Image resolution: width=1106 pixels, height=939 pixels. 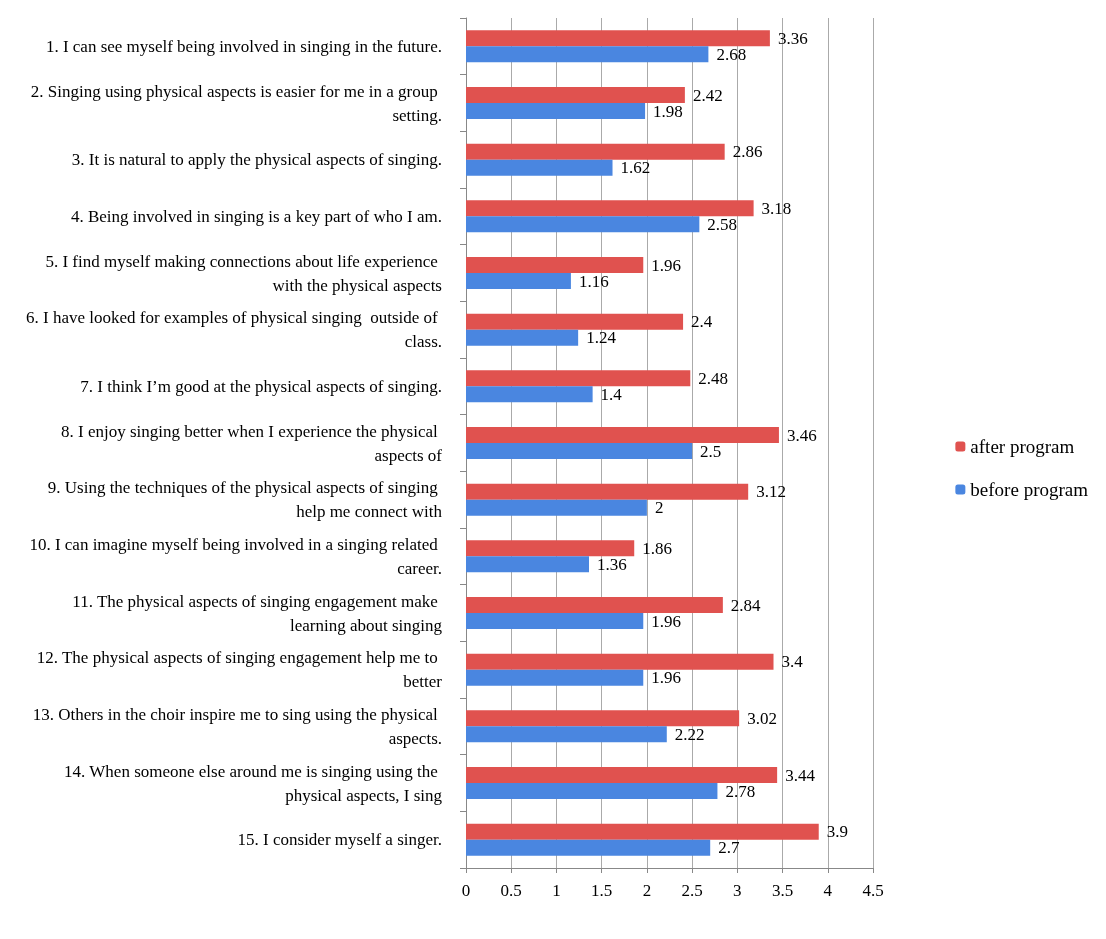 What do you see at coordinates (762, 718) in the screenshot?
I see `data-label: 3.02` at bounding box center [762, 718].